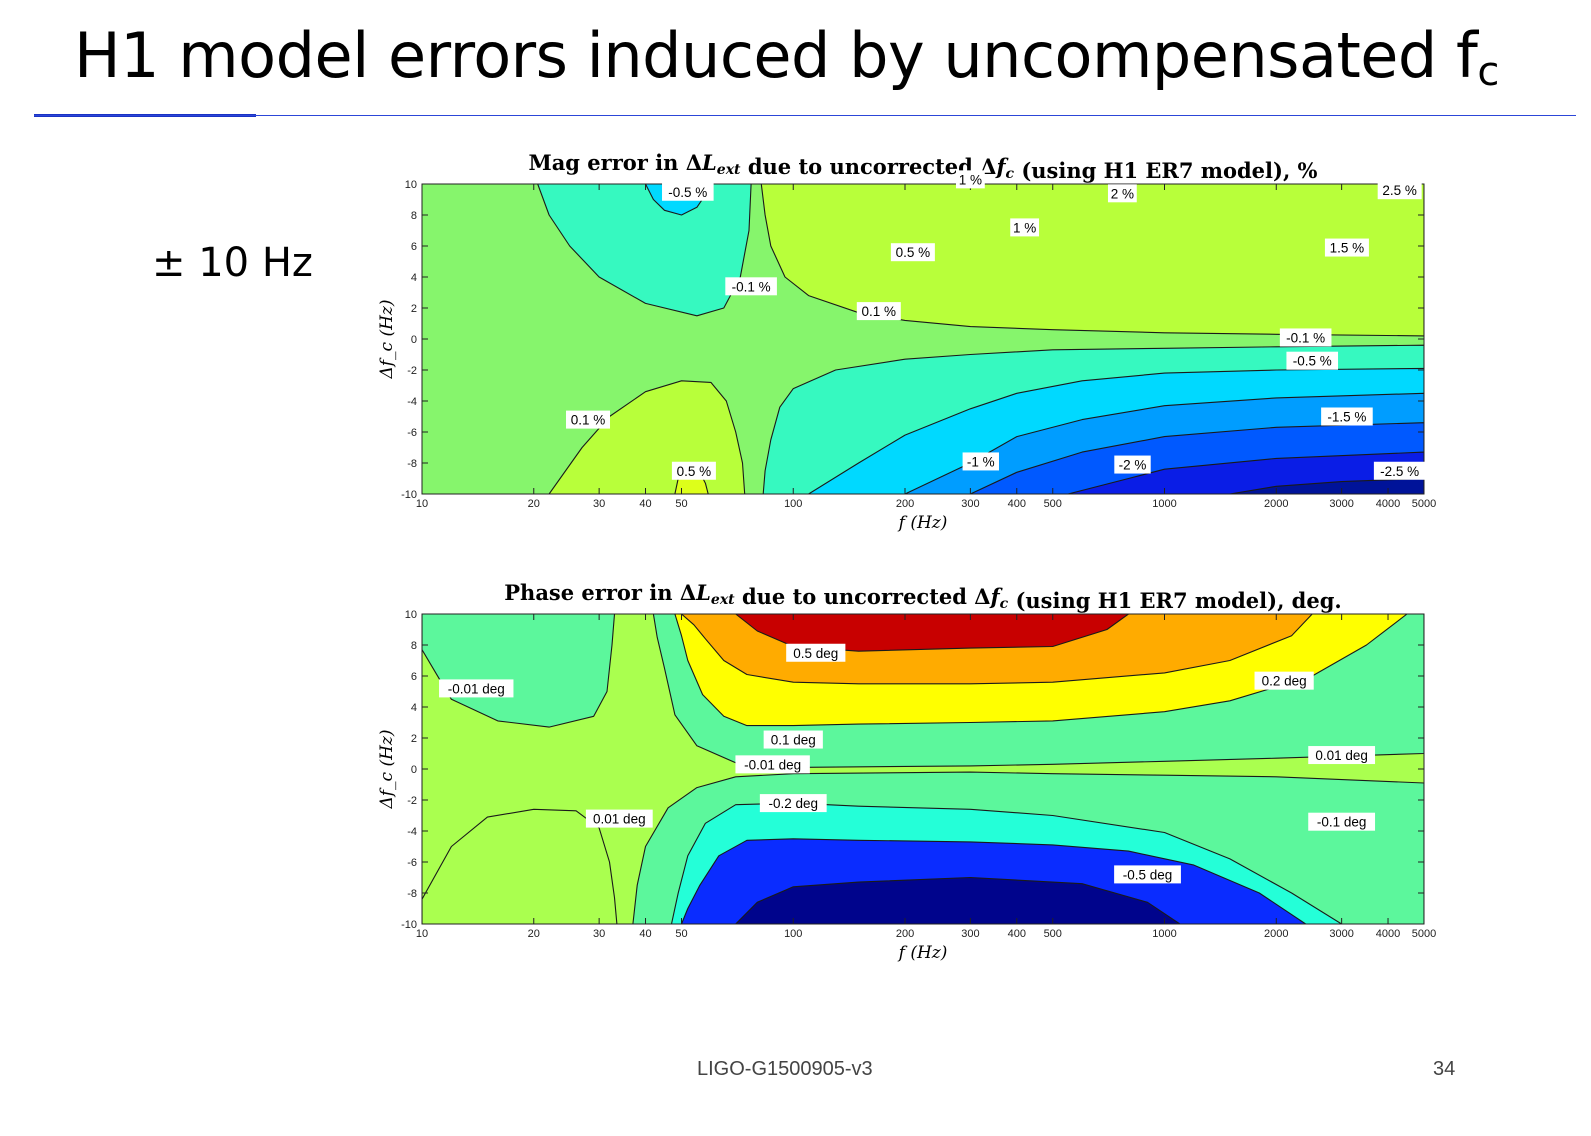 The image size is (1591, 1136). I want to click on x-tick-label: 2000, so click(1276, 504).